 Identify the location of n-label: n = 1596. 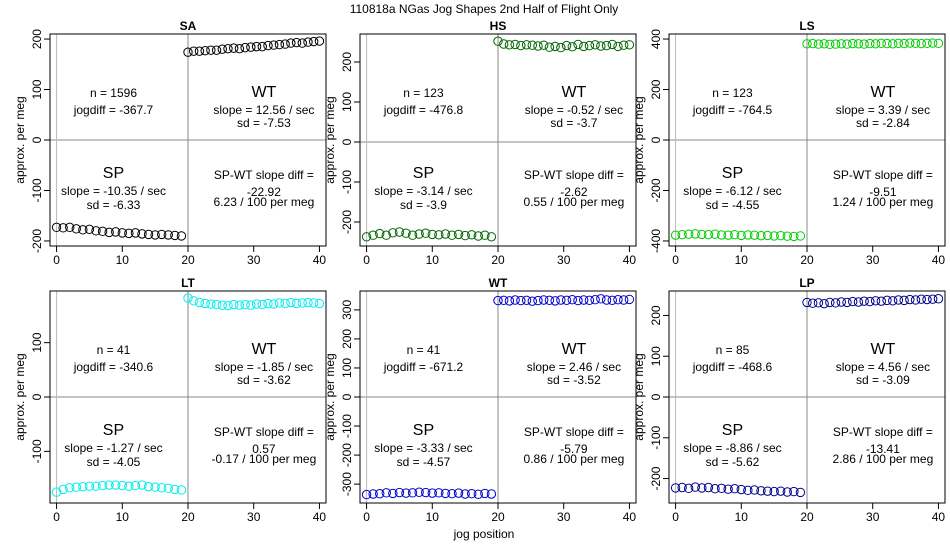
(113, 93).